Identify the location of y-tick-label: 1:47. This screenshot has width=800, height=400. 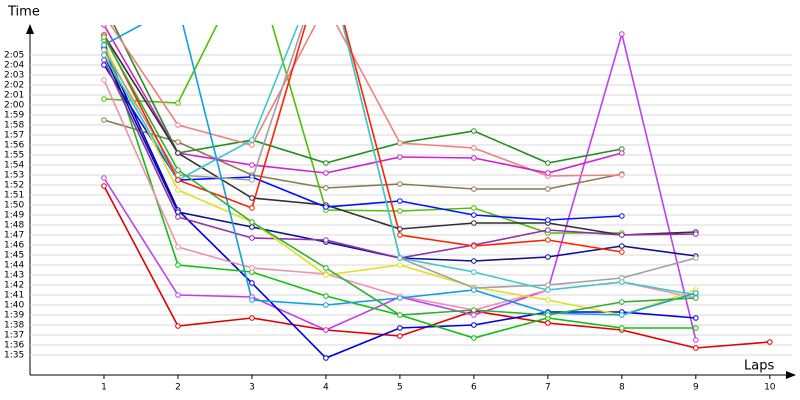
(14, 236).